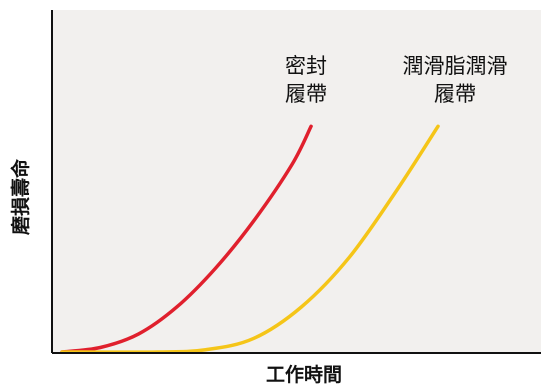 The width and height of the screenshot is (541, 389). Describe the element at coordinates (306, 66) in the screenshot. I see `series-label-line: 密封` at that location.